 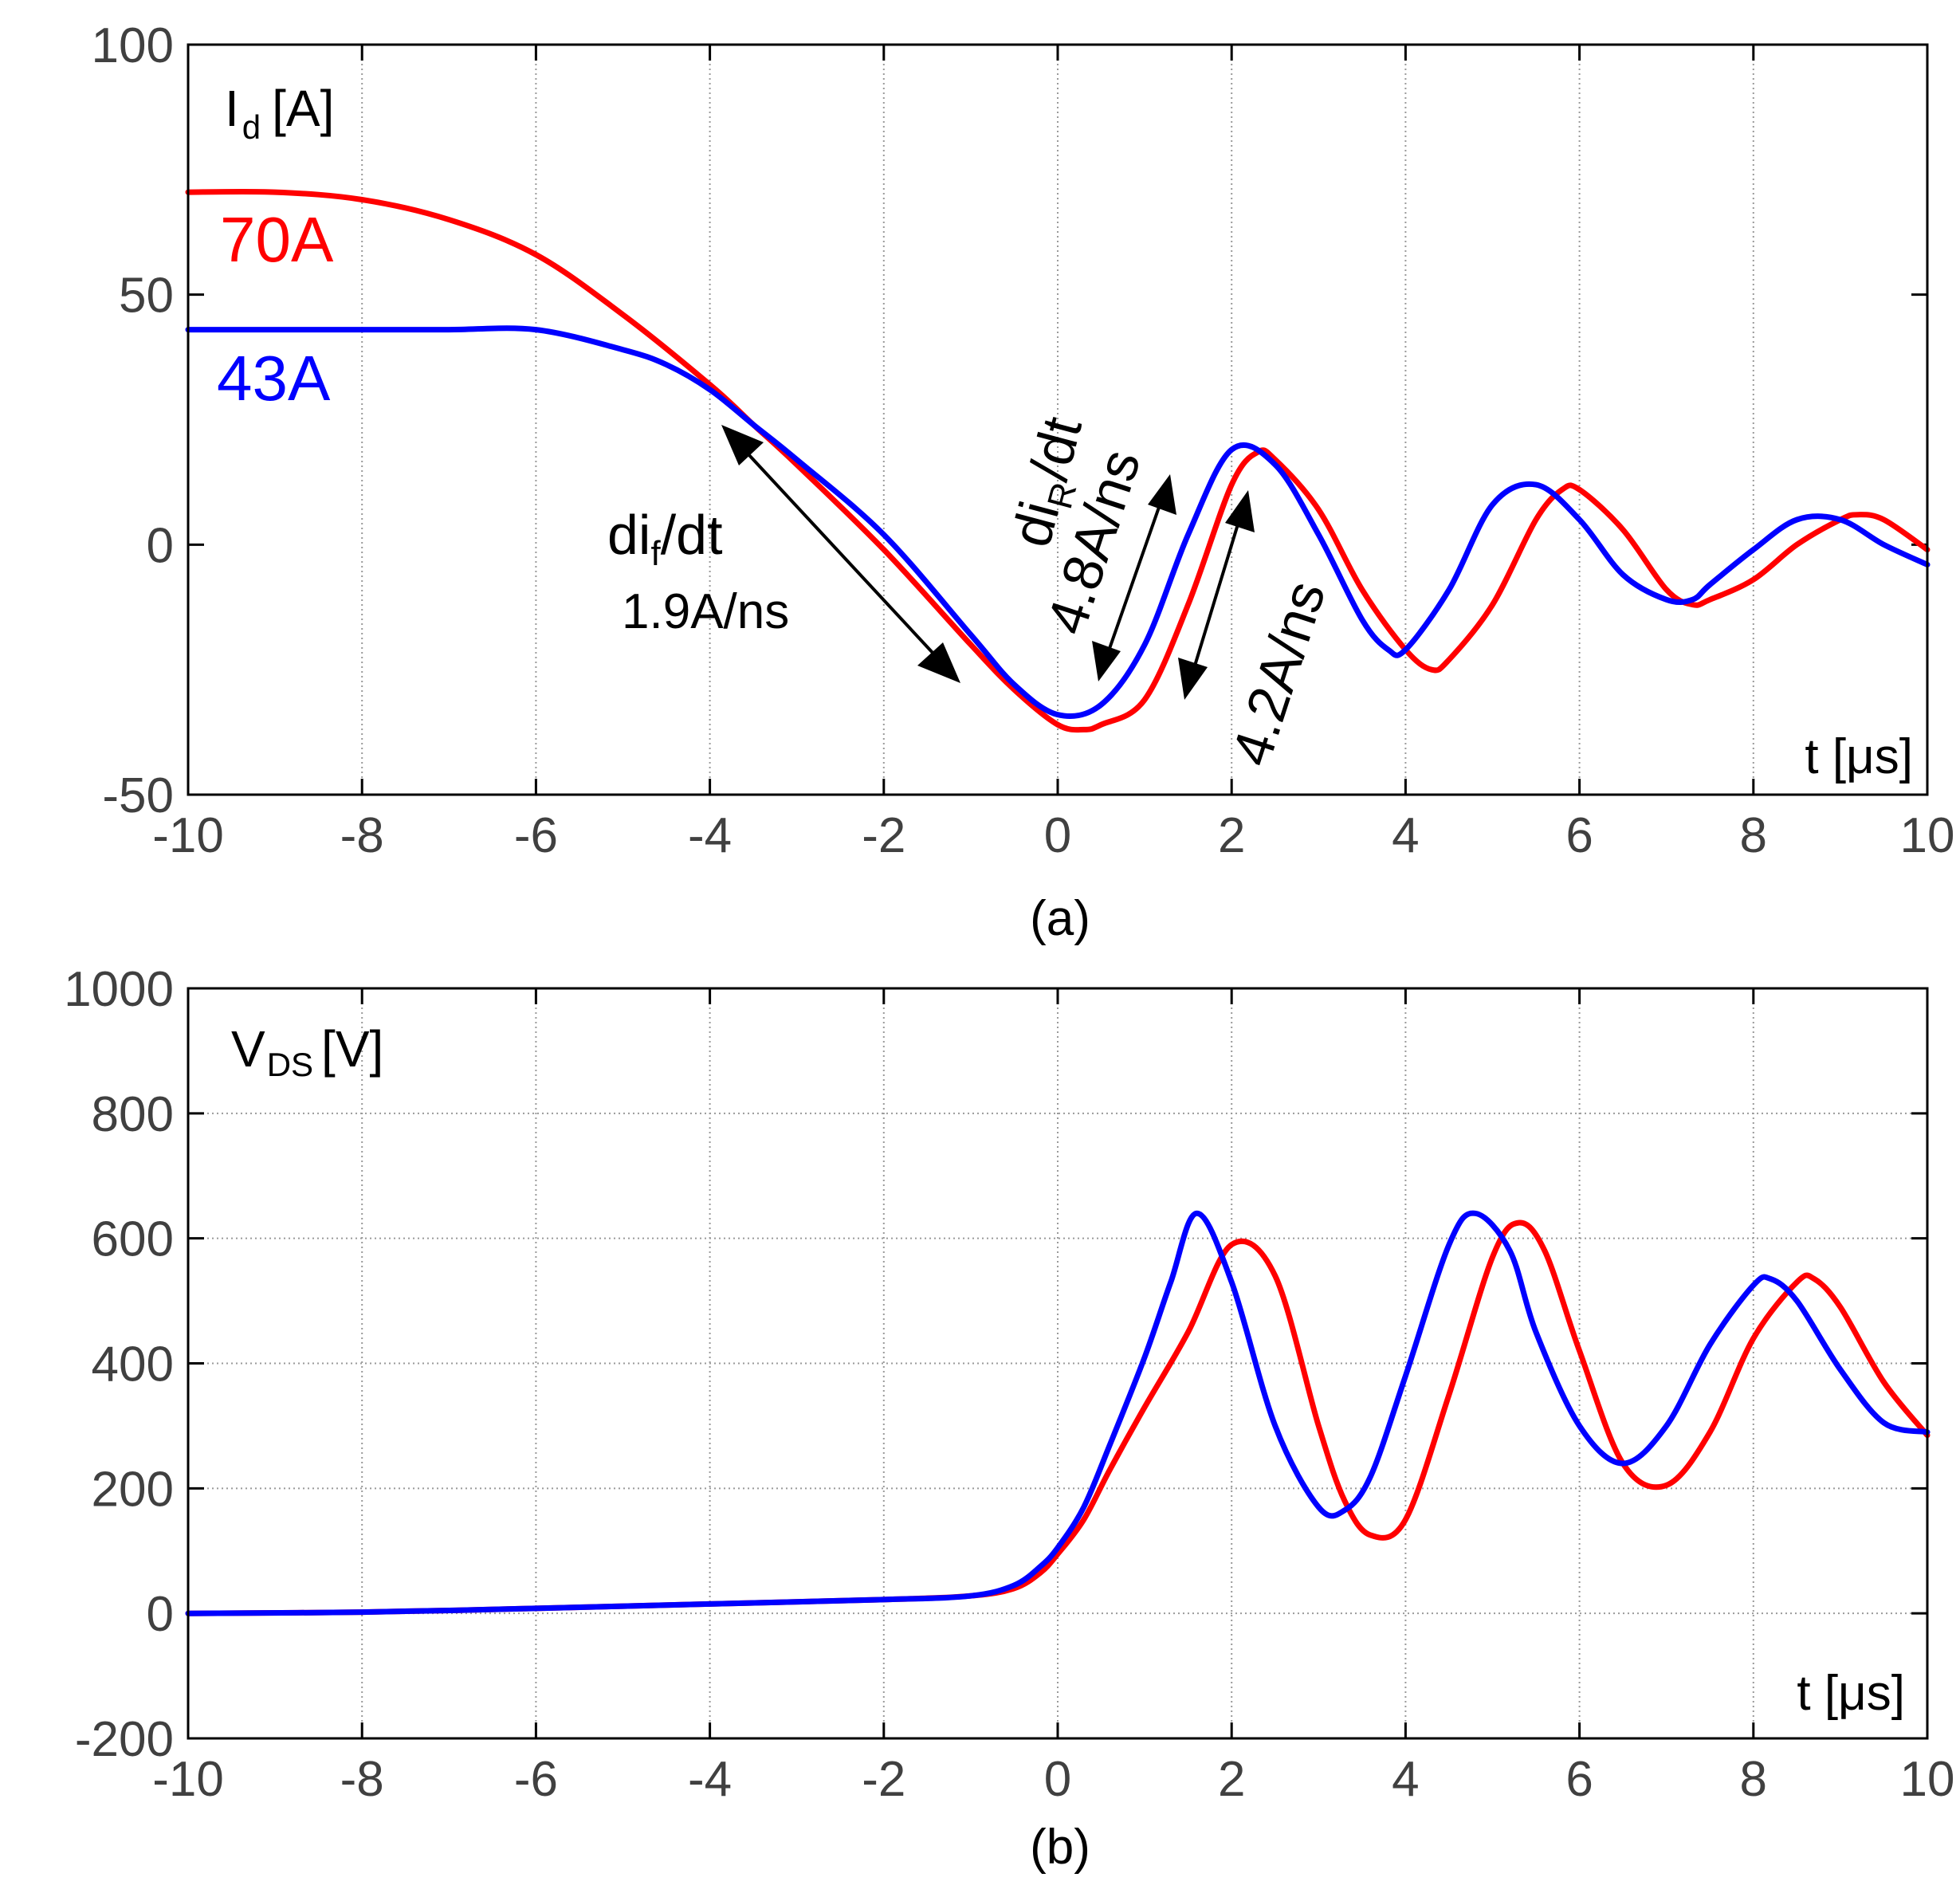 What do you see at coordinates (1859, 756) in the screenshot?
I see `xlabel-a: t [μs]` at bounding box center [1859, 756].